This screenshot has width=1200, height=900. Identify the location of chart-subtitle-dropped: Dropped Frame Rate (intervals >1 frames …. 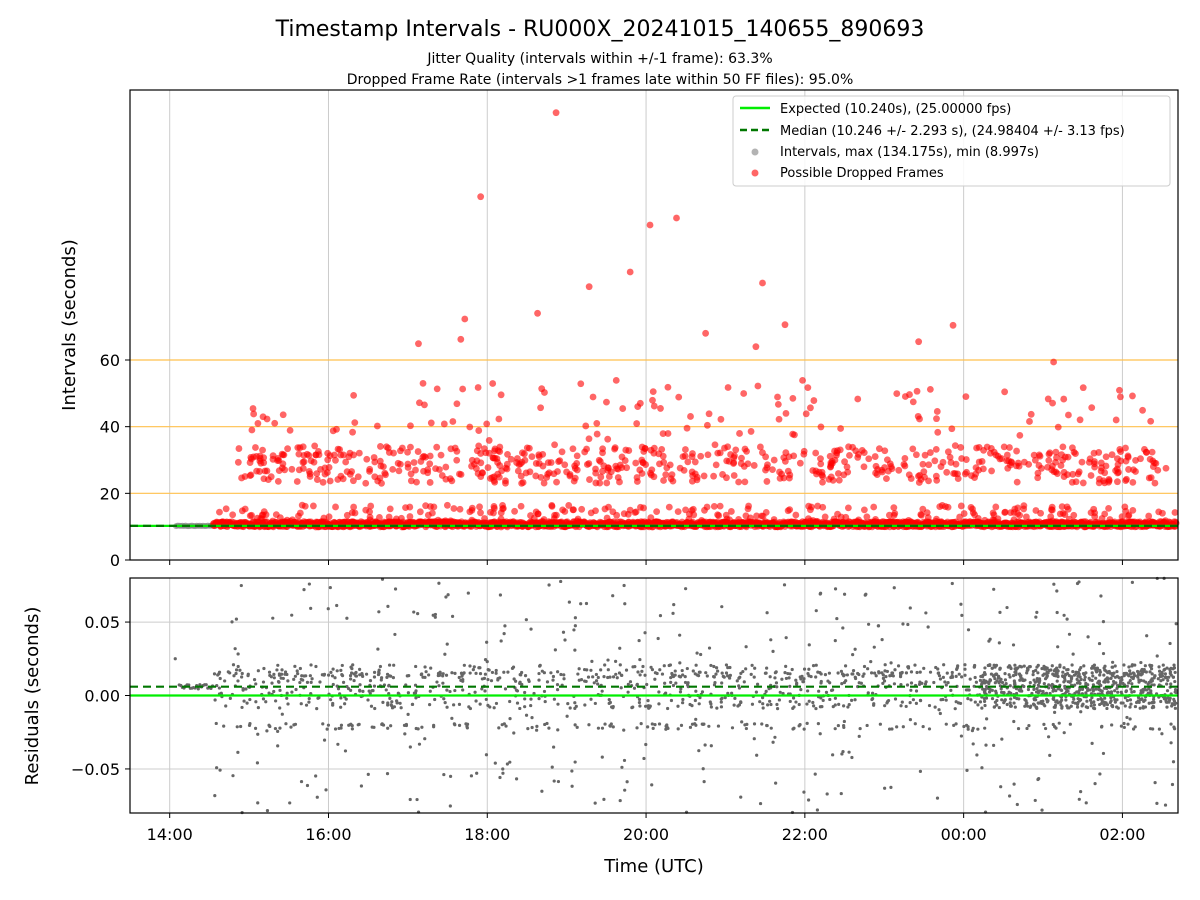
(600, 80).